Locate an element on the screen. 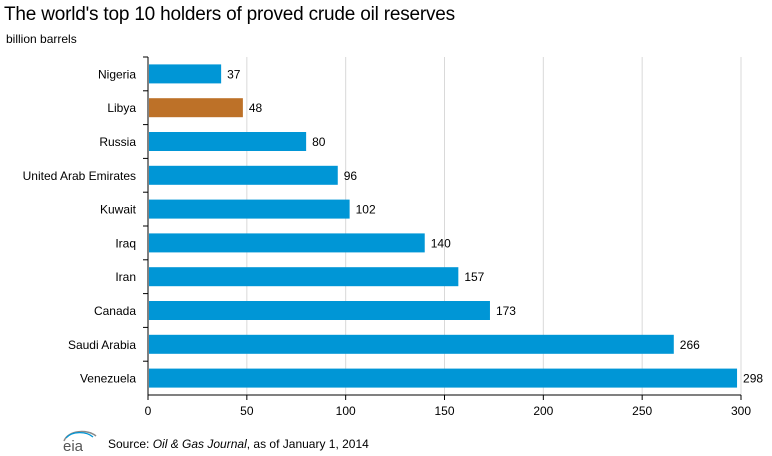 The image size is (772, 456). x-tick-label: 300 is located at coordinates (741, 411).